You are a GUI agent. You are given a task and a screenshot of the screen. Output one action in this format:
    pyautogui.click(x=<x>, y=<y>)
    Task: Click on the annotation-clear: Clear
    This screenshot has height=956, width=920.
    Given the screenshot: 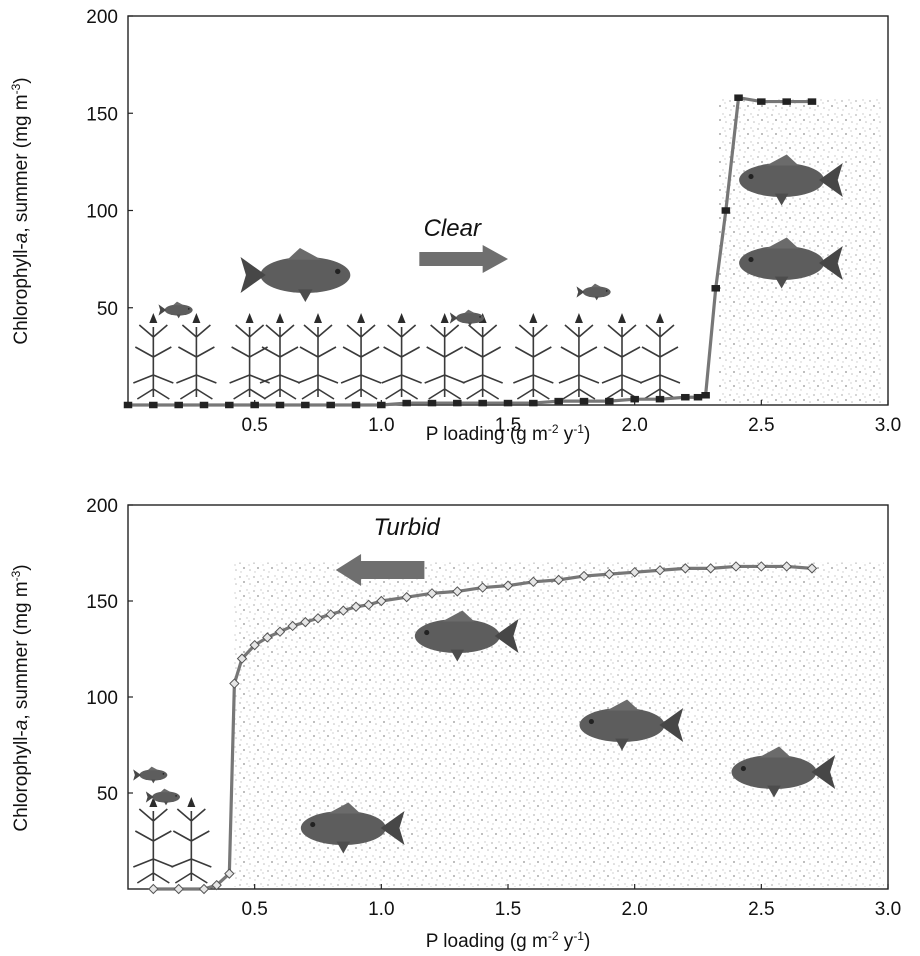 What is the action you would take?
    pyautogui.click(x=453, y=228)
    